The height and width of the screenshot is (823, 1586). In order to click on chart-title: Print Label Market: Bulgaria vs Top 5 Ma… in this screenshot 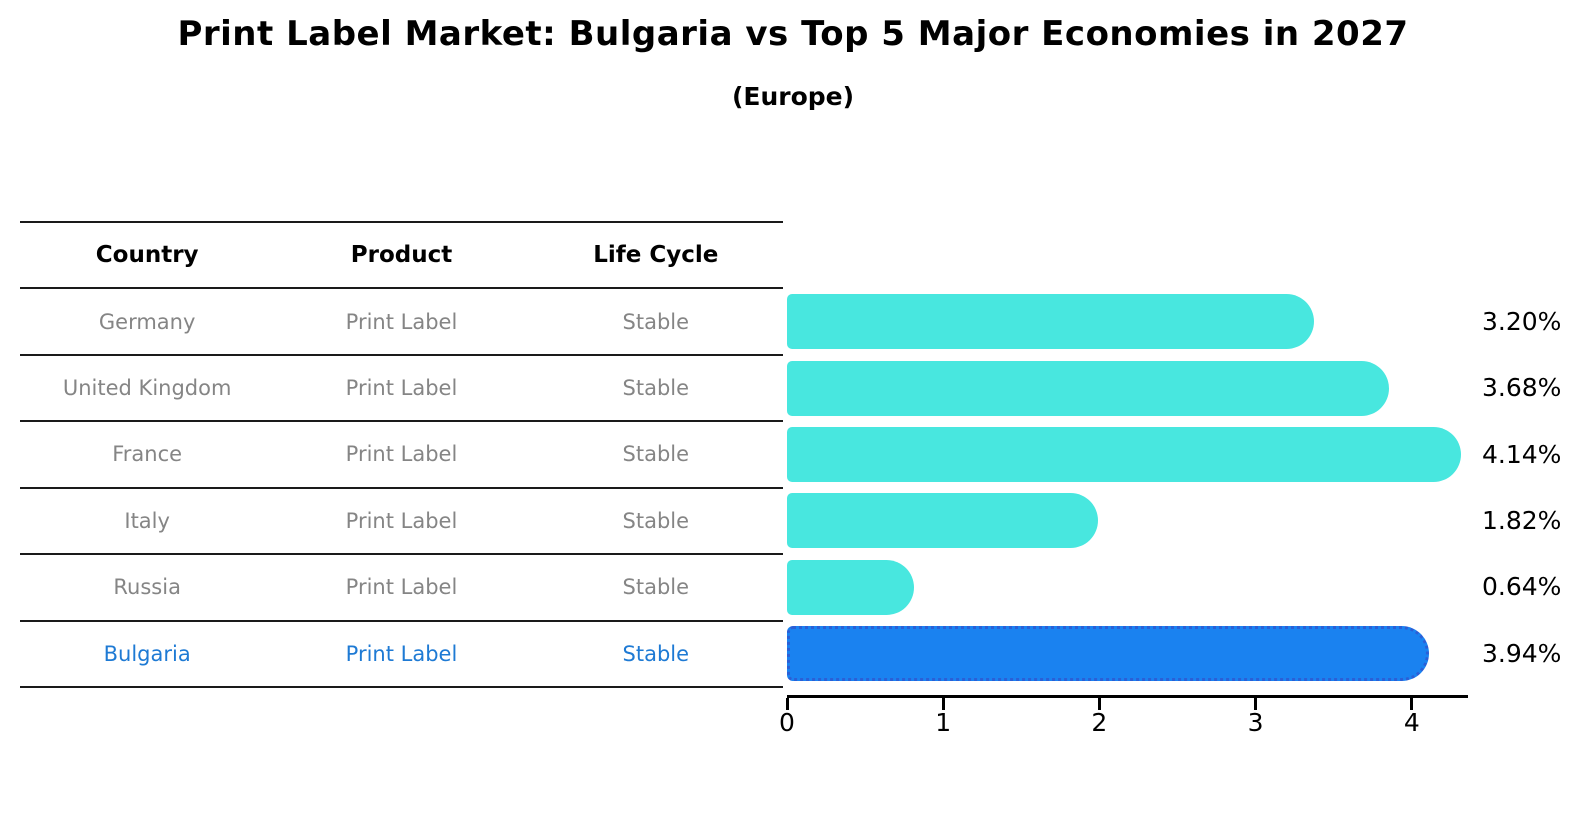, I will do `click(793, 34)`.